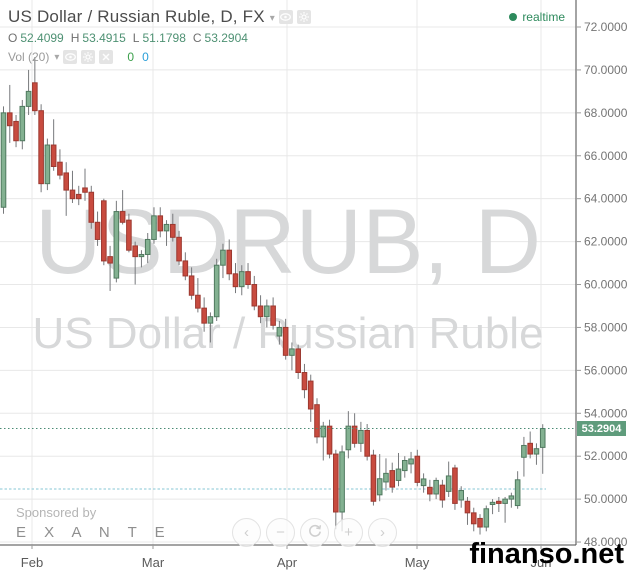 Image resolution: width=627 pixels, height=579 pixels. What do you see at coordinates (153, 562) in the screenshot?
I see `month-label: Mar` at bounding box center [153, 562].